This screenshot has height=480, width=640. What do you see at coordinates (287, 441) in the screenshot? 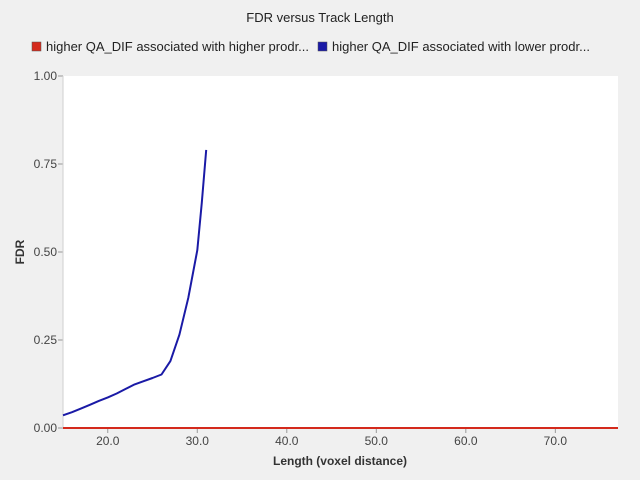
I see `x-tick-label: 40.0` at bounding box center [287, 441].